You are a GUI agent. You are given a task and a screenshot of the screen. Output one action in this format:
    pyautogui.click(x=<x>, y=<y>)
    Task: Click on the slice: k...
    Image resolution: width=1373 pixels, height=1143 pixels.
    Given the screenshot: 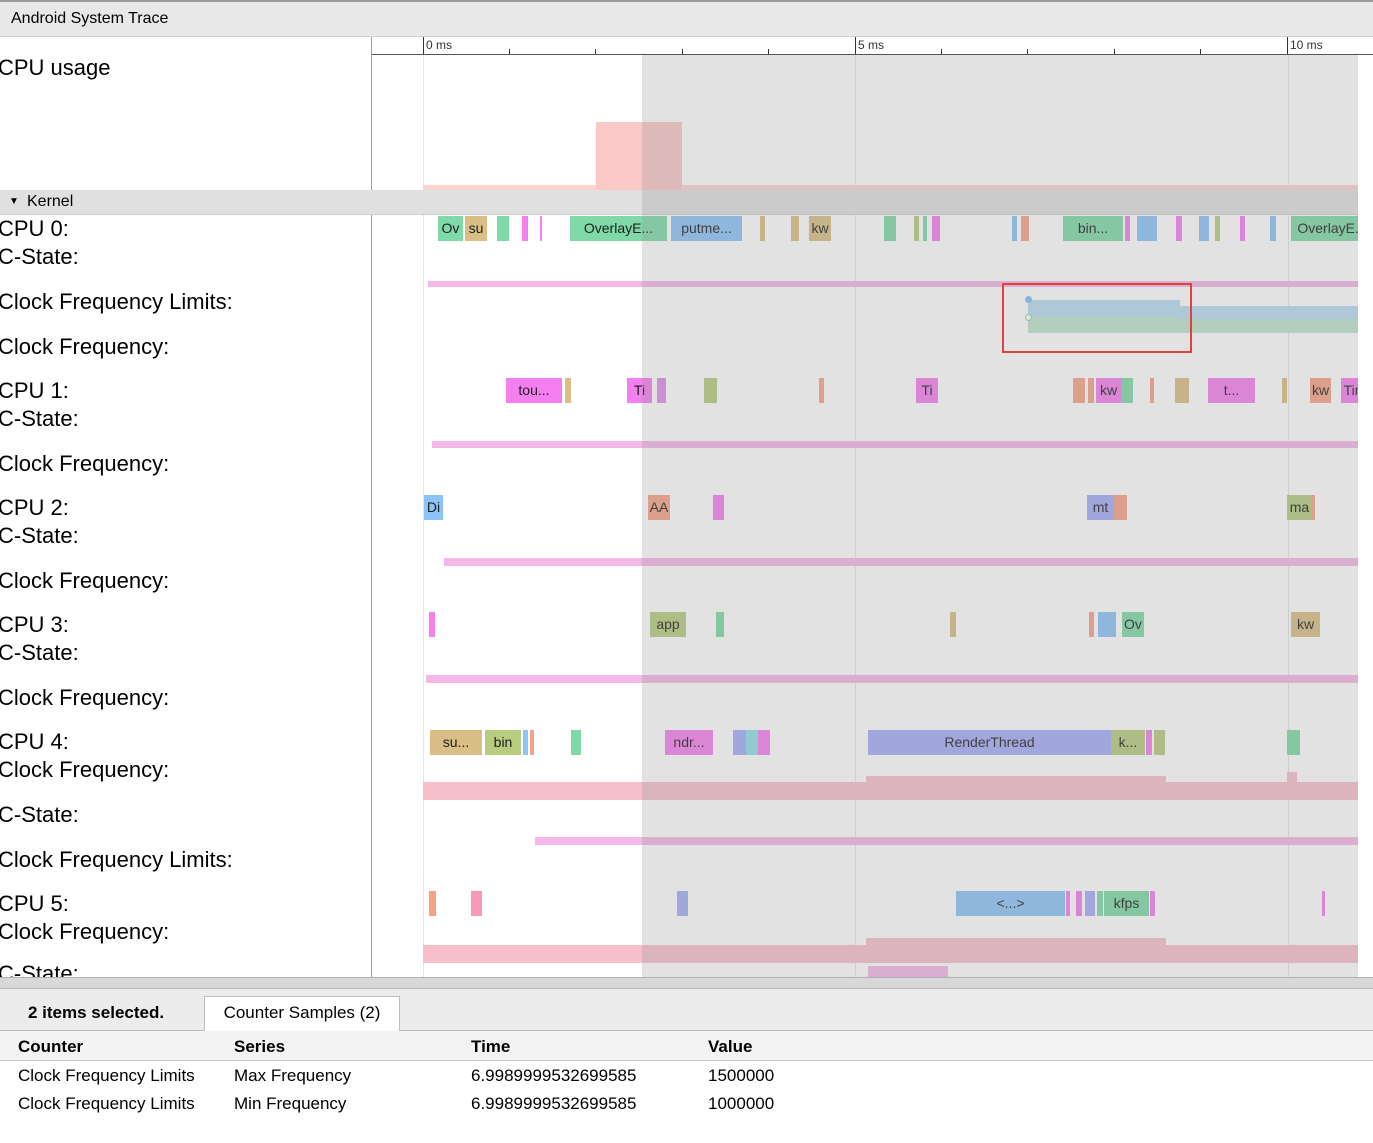 What is the action you would take?
    pyautogui.click(x=1128, y=742)
    